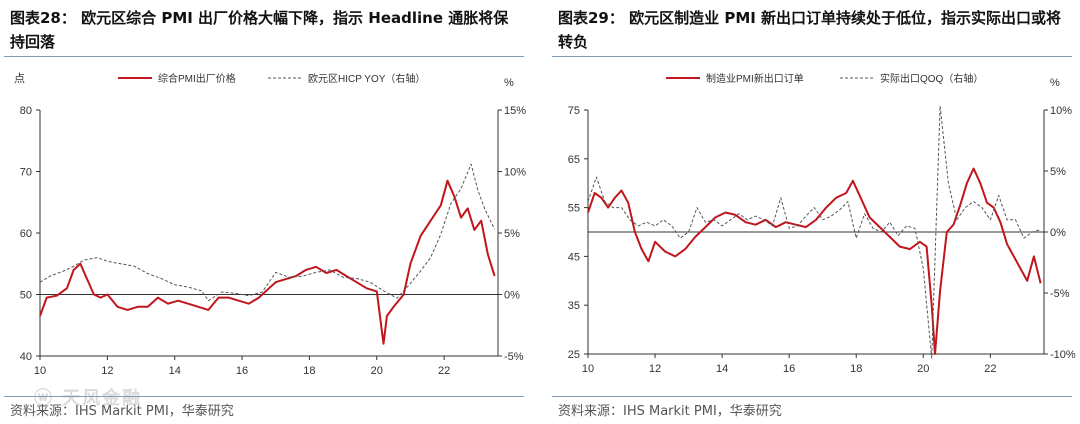  I want to click on y-left-tick-label: 65, so click(574, 160).